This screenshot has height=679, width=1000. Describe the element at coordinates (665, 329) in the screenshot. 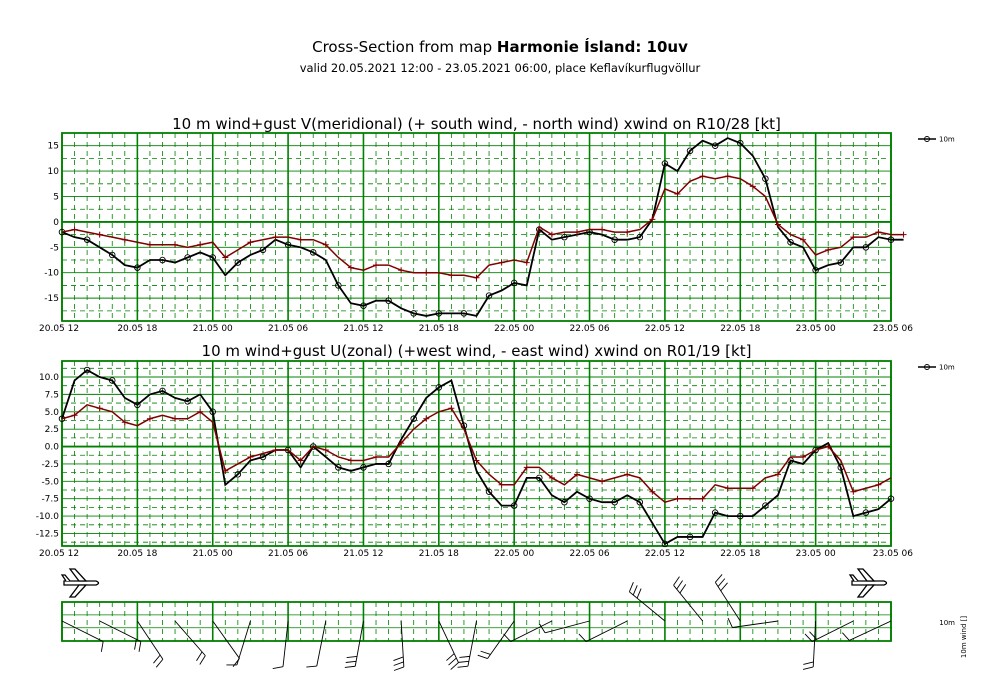

I see `x-tick-label: 22.05 12` at that location.